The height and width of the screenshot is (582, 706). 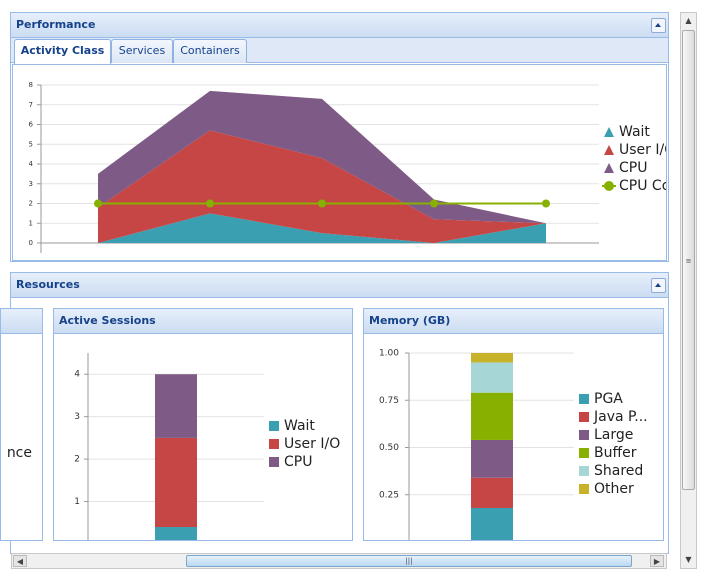 What do you see at coordinates (210, 51) in the screenshot?
I see `tab: Containers` at bounding box center [210, 51].